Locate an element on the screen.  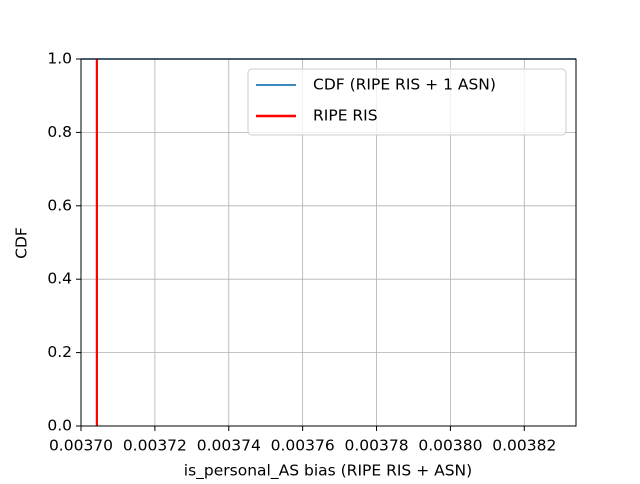
x-tick-label: 0.00382 is located at coordinates (524, 446).